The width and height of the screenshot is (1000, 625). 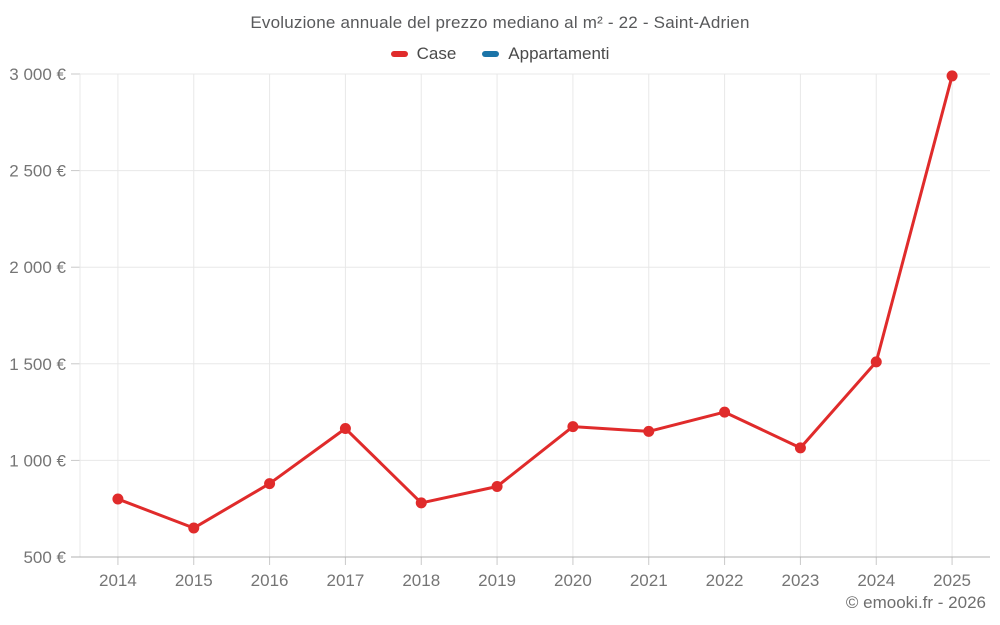 I want to click on legend-label-appartamenti: Appartamenti, so click(x=559, y=53).